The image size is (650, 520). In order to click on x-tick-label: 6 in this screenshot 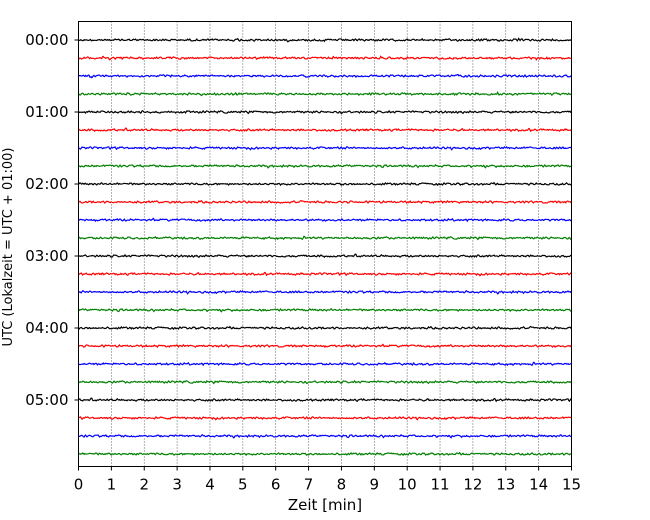, I will do `click(276, 485)`.